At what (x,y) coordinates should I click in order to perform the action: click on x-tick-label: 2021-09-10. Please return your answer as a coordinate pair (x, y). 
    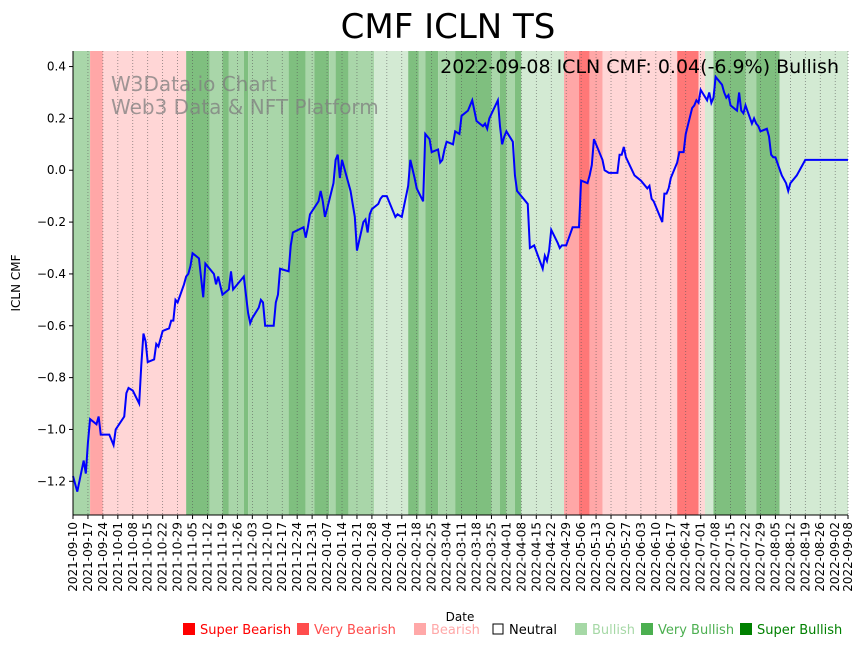
    Looking at the image, I should click on (73, 557).